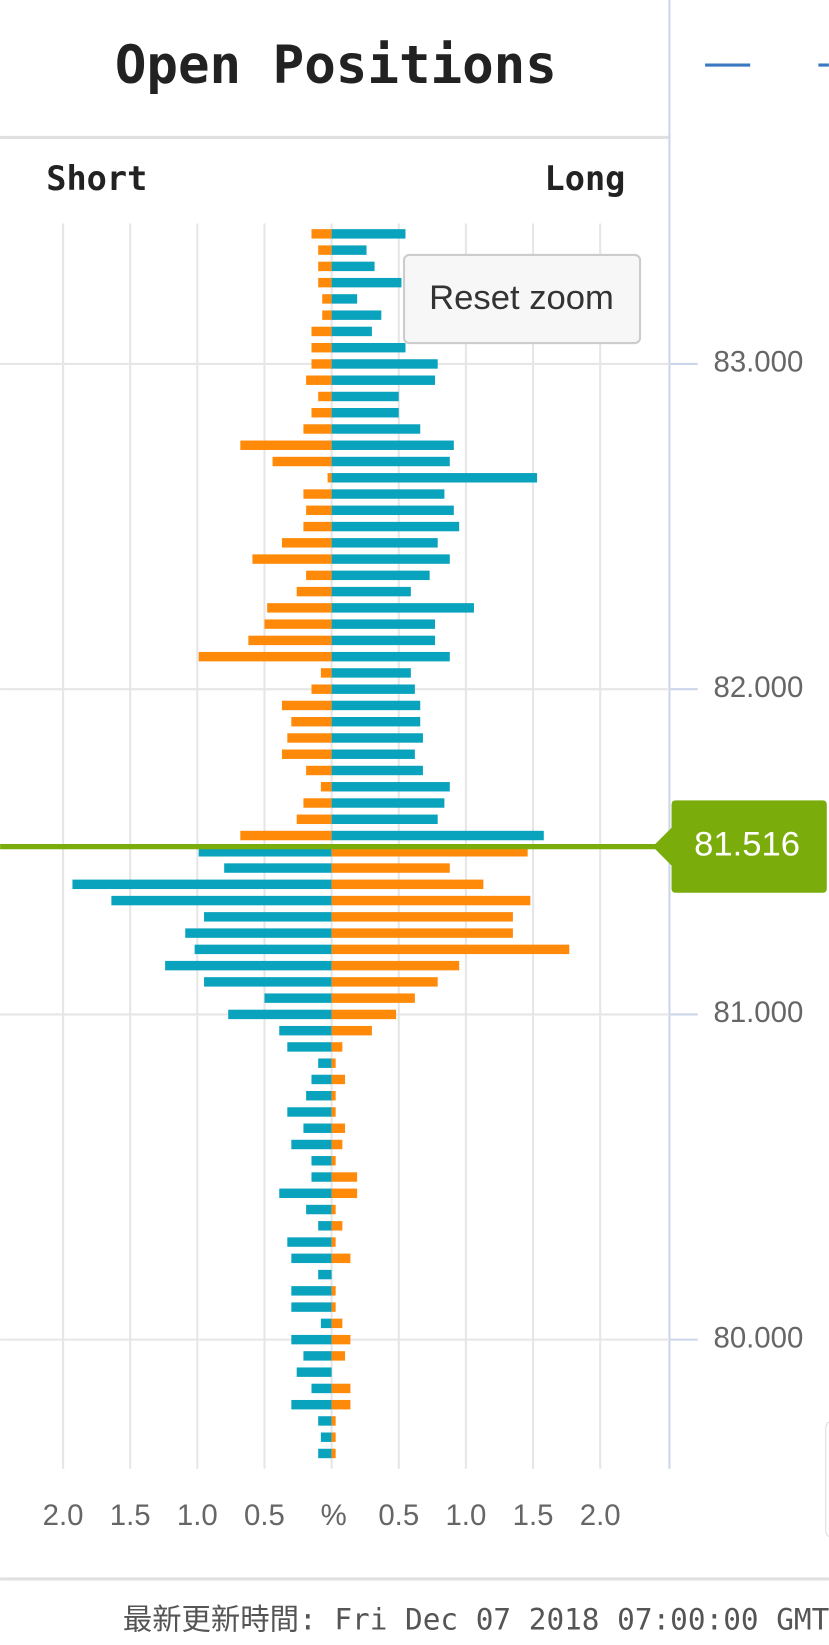 This screenshot has height=1645, width=829. Describe the element at coordinates (827, 1479) in the screenshot. I see `offscreen-panel` at that location.